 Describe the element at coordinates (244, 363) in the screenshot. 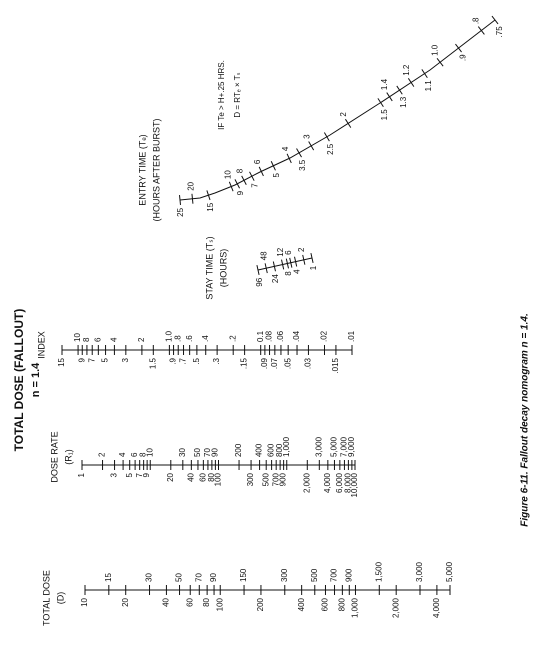

I see `tick-label: .15` at that location.